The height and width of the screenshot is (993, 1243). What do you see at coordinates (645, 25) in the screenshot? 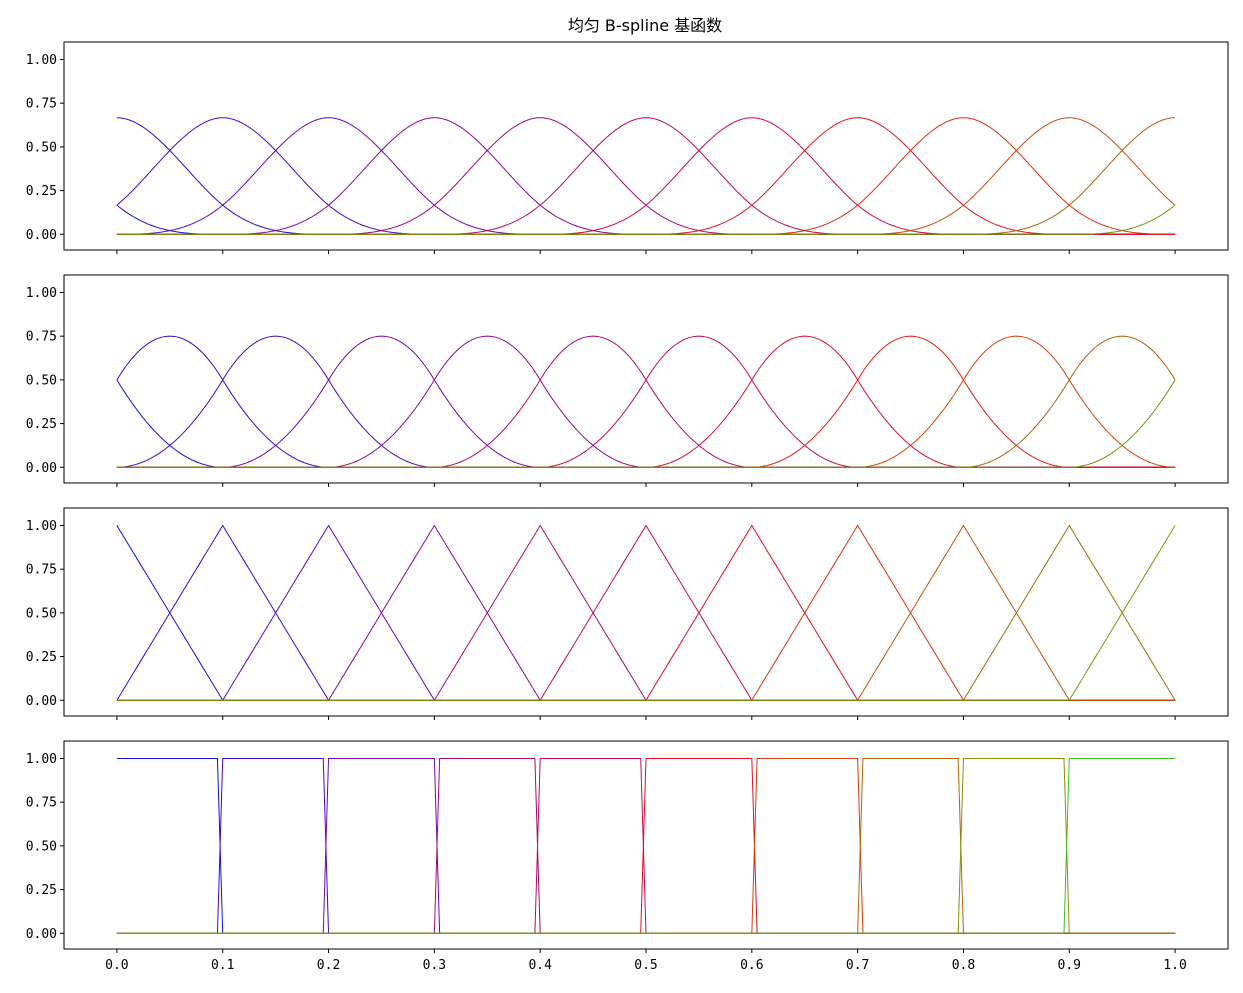
I see `figure-title: 均匀 B-spline 基函数` at bounding box center [645, 25].